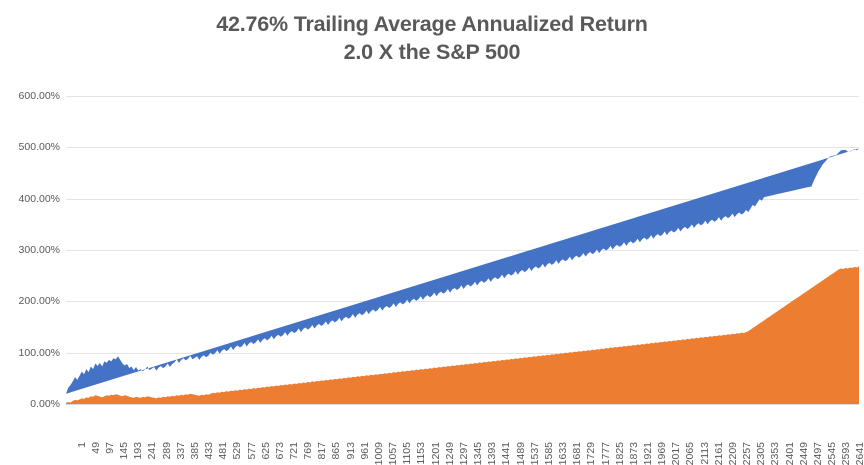 The height and width of the screenshot is (465, 864). Describe the element at coordinates (492, 453) in the screenshot. I see `x-axis-tick-label: 1393` at that location.